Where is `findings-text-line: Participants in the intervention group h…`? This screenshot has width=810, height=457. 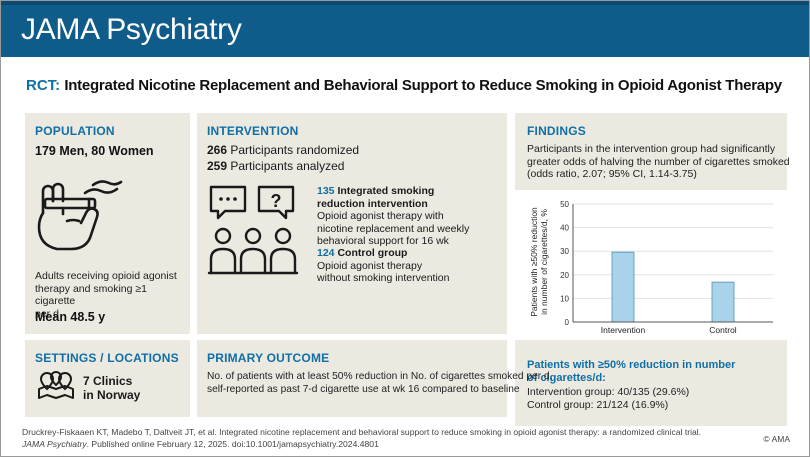
findings-text-line: Participants in the intervention group h… is located at coordinates (651, 149).